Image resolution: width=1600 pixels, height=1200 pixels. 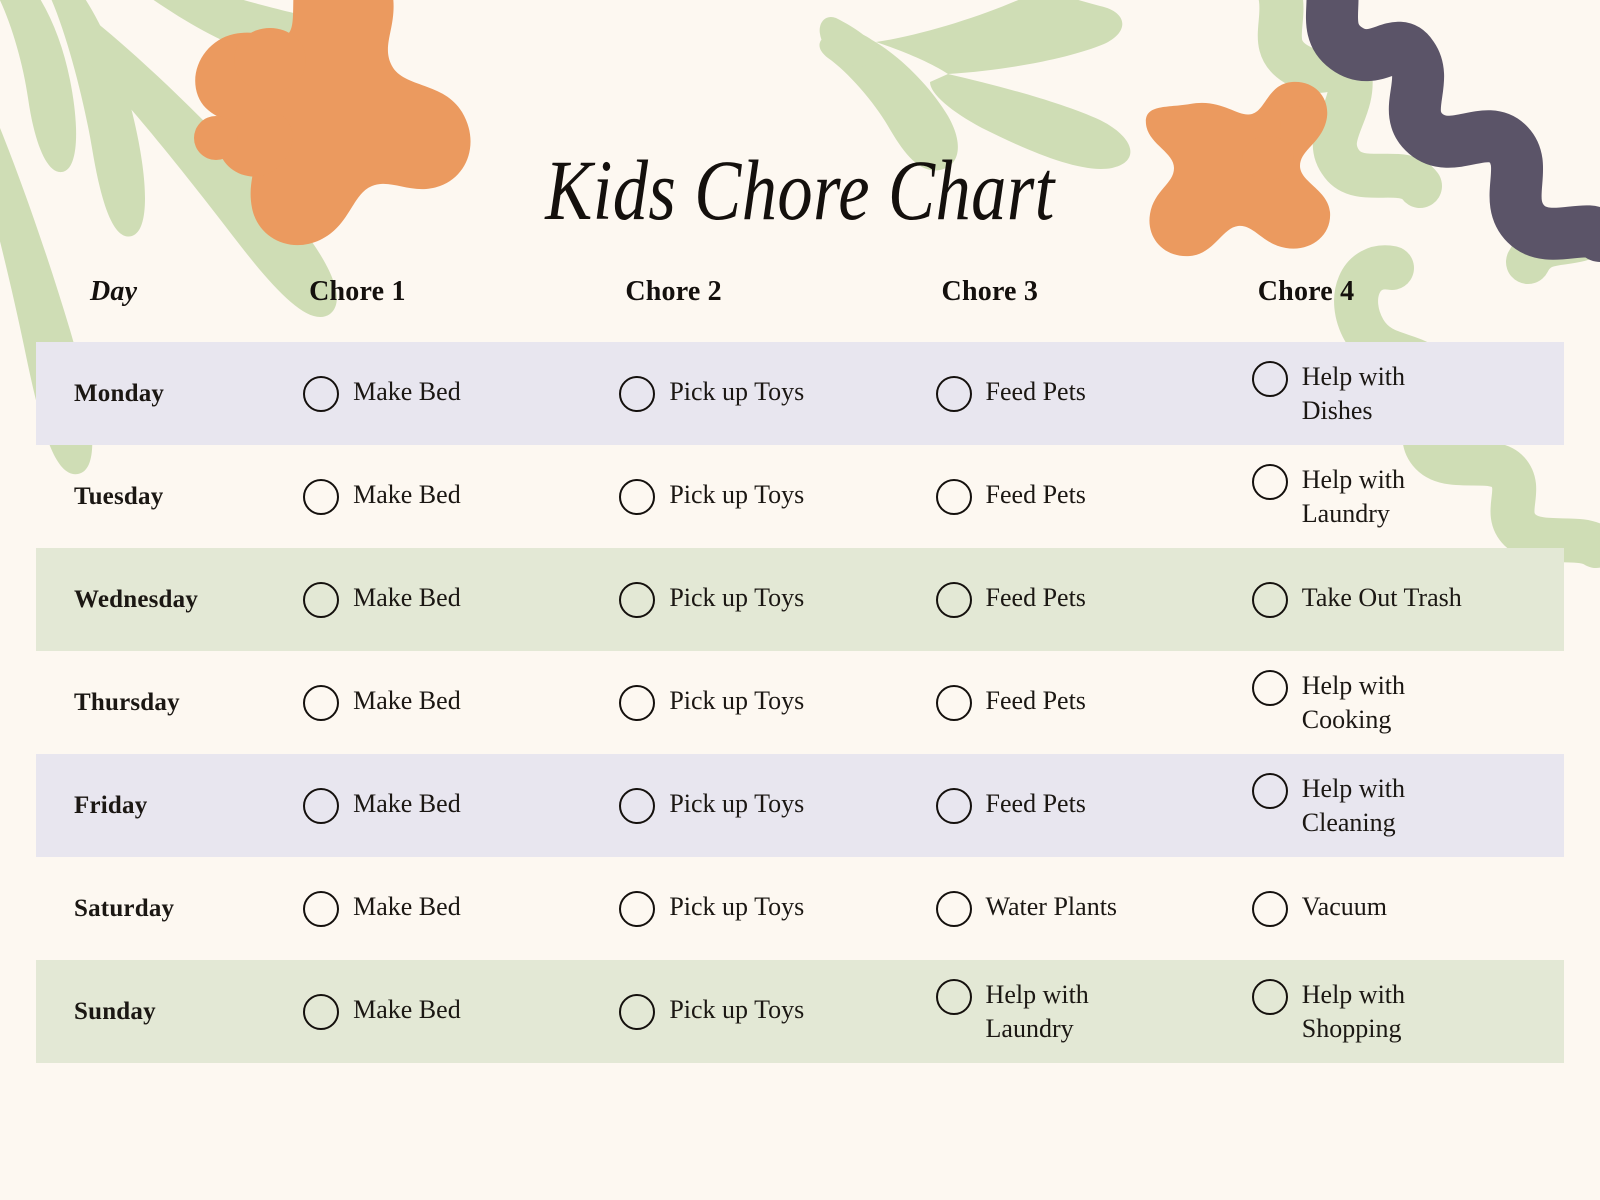 What do you see at coordinates (127, 702) in the screenshot?
I see `day-label: Thursday` at bounding box center [127, 702].